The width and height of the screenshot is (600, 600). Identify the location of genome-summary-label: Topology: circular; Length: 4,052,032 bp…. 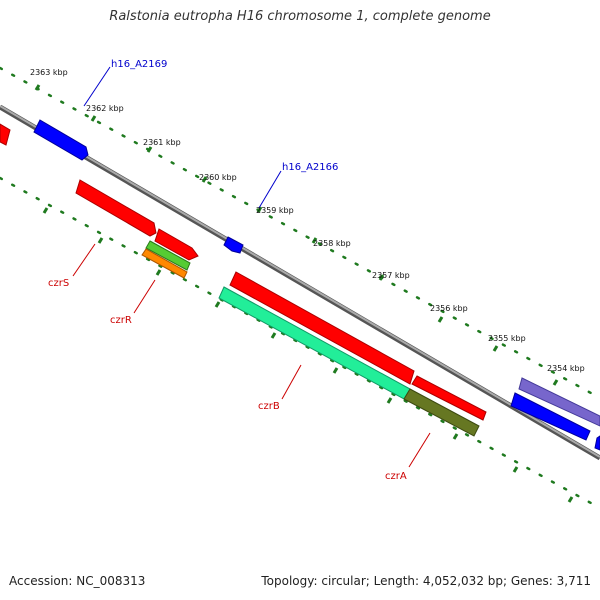
(426, 581).